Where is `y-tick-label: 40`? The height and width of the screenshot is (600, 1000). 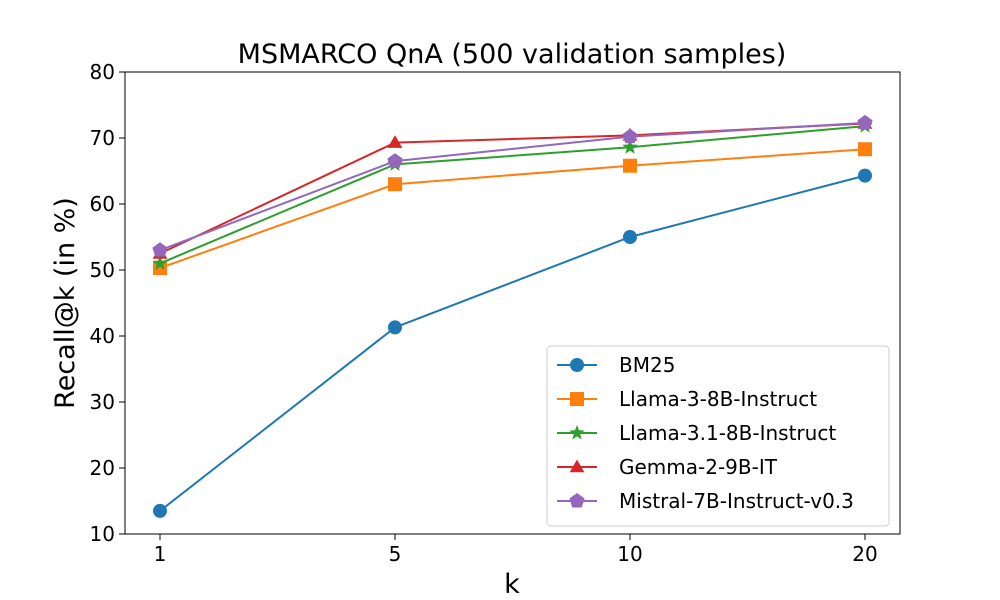 y-tick-label: 40 is located at coordinates (102, 336).